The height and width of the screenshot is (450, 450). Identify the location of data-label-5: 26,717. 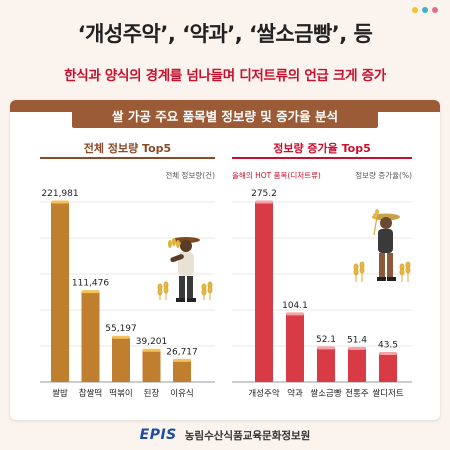
(182, 352).